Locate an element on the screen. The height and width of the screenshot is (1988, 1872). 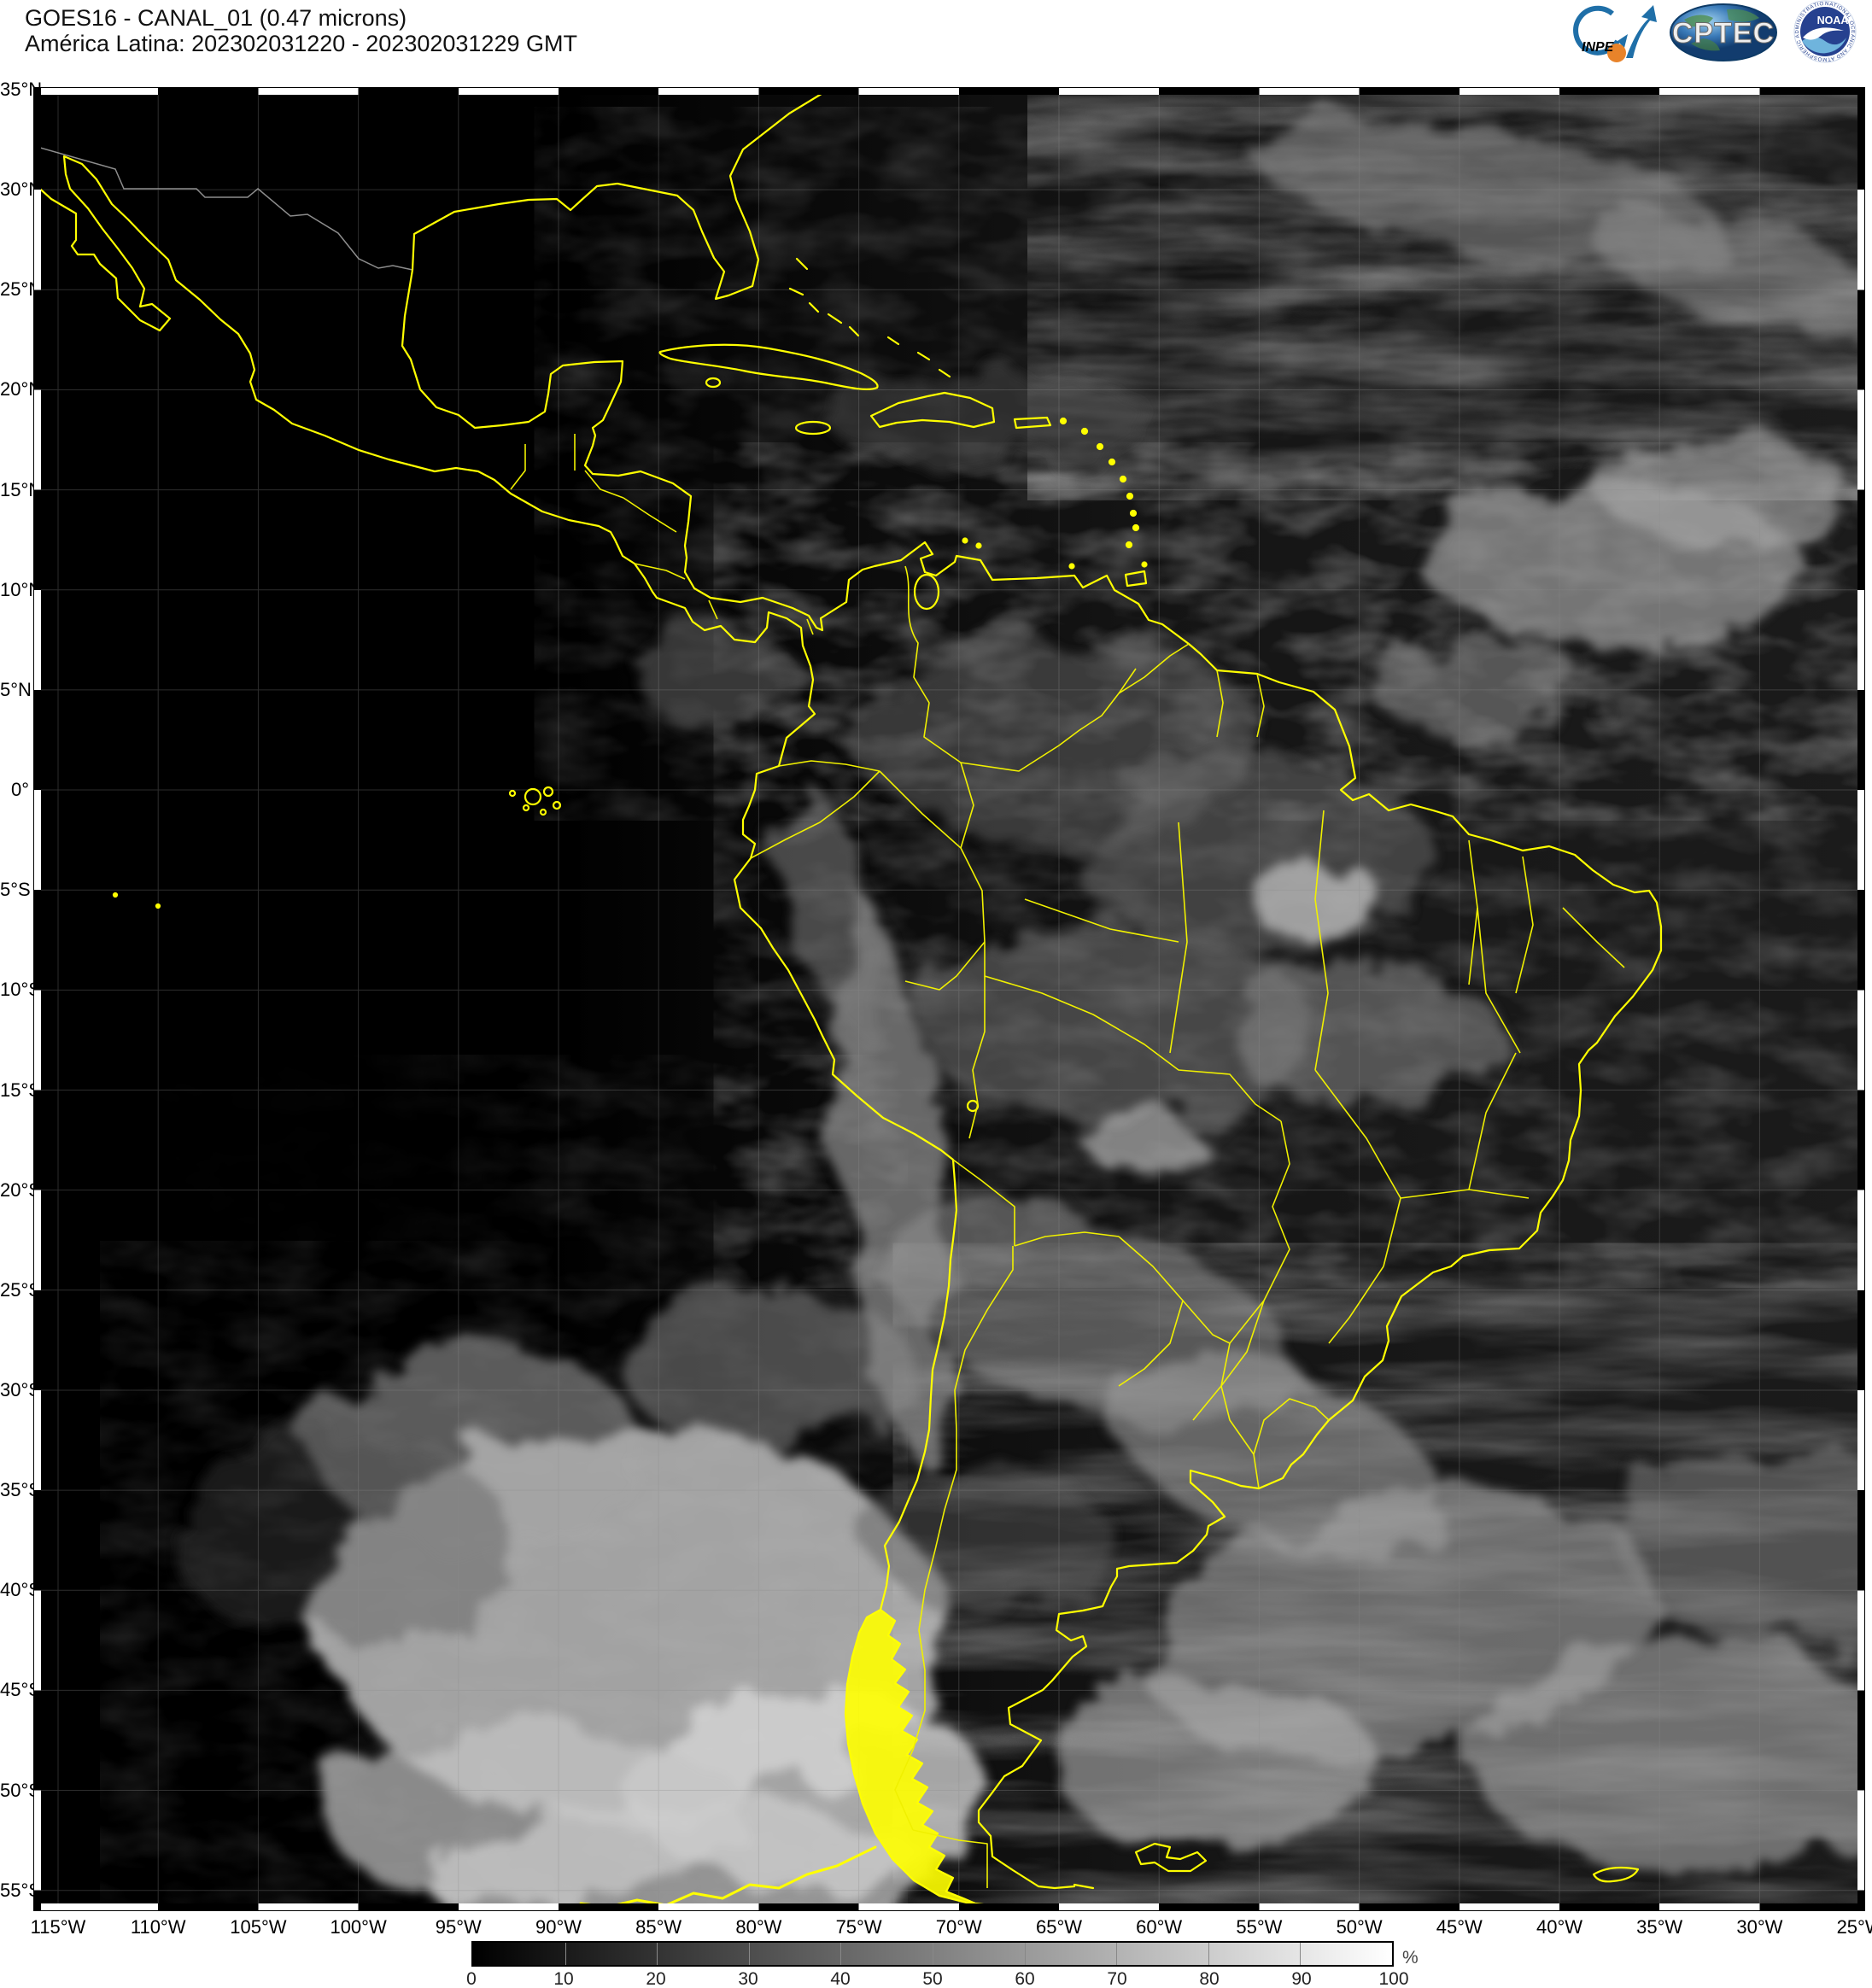
colorbar-tick-label: 100 is located at coordinates (1393, 1978).